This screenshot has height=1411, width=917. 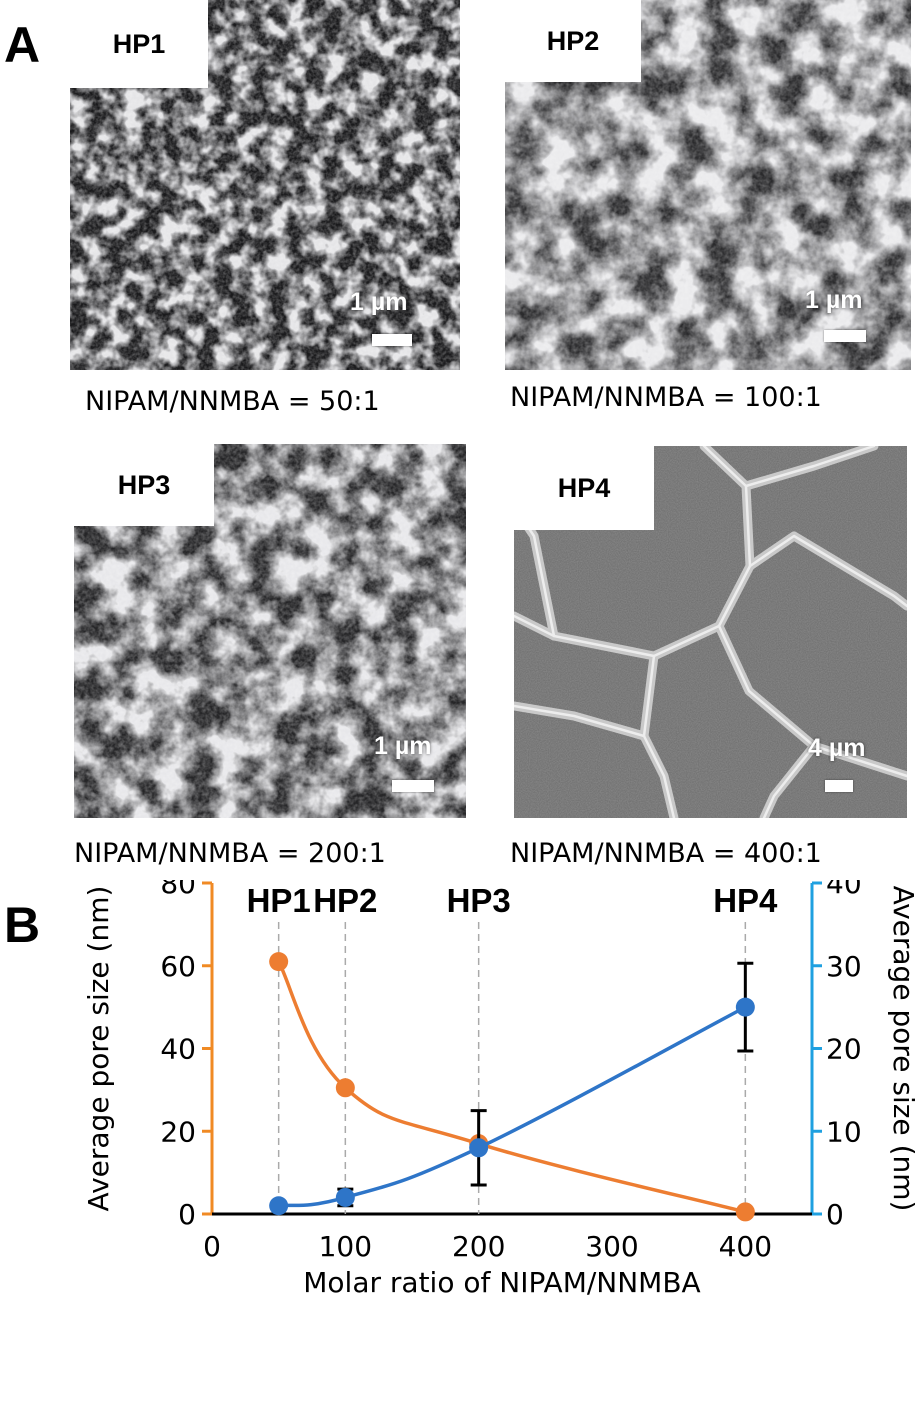 What do you see at coordinates (837, 748) in the screenshot?
I see `hp4-scale-text: 4 µm` at bounding box center [837, 748].